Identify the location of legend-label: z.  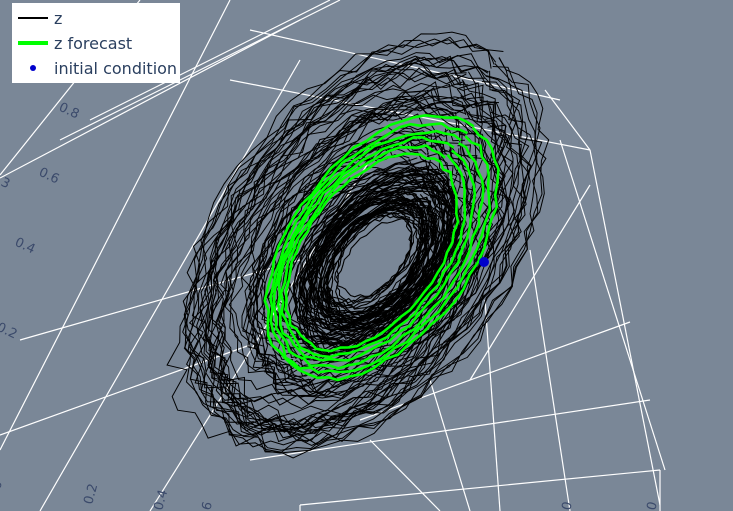
(58, 18).